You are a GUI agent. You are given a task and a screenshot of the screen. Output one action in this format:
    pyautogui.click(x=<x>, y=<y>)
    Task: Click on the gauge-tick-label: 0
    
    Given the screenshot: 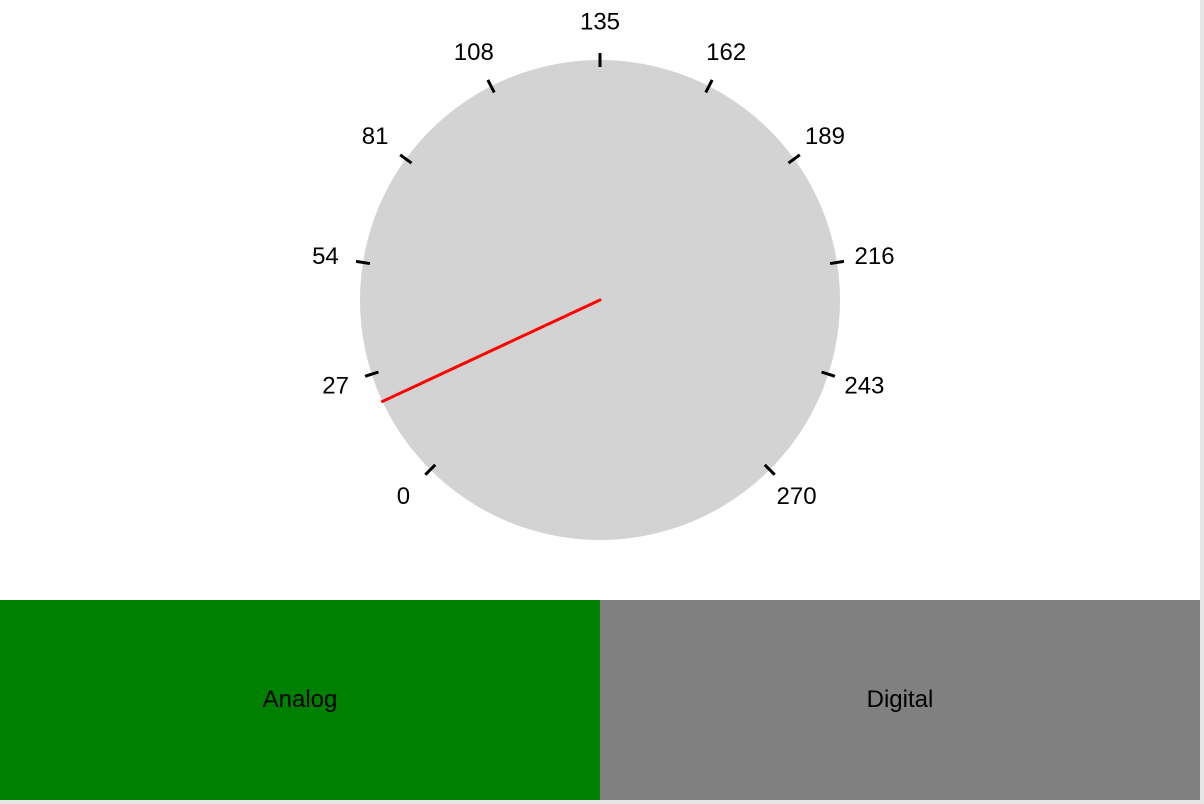 What is the action you would take?
    pyautogui.click(x=403, y=496)
    